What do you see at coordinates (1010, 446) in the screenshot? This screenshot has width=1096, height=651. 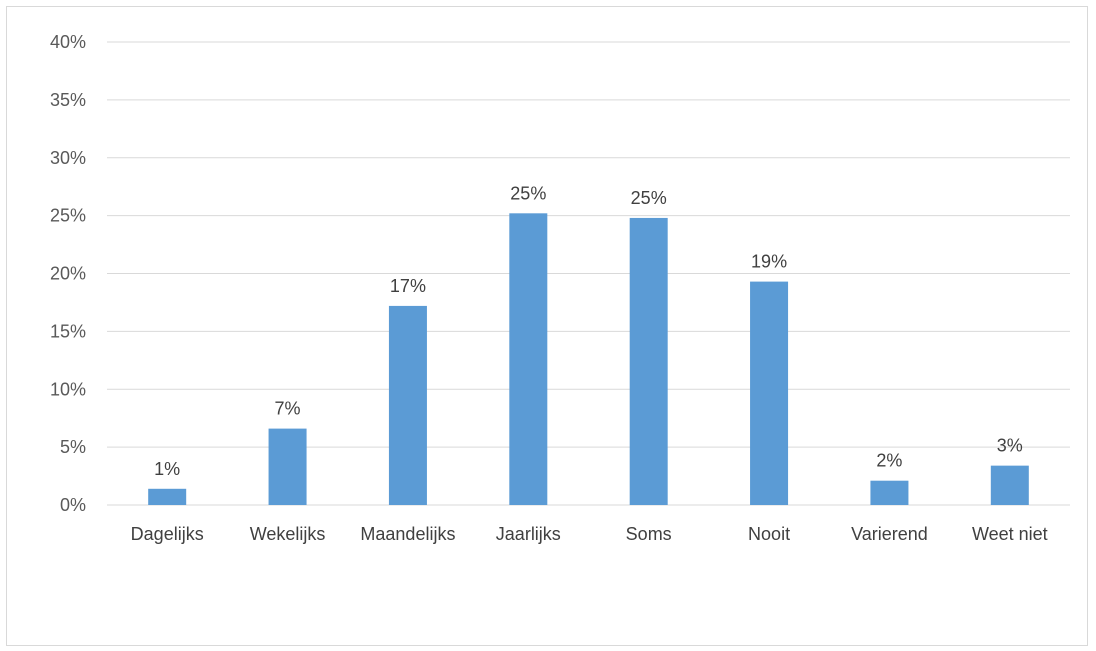 I see `data-label: 3%` at bounding box center [1010, 446].